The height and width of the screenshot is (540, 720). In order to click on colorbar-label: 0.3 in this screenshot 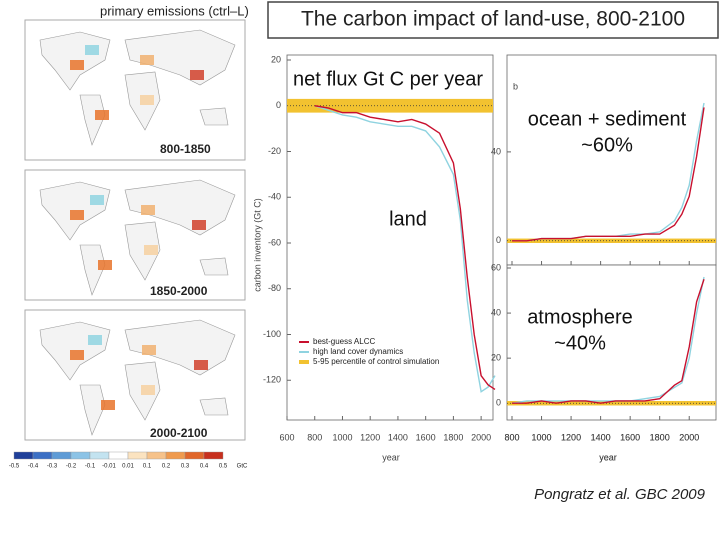, I will do `click(185, 467)`.